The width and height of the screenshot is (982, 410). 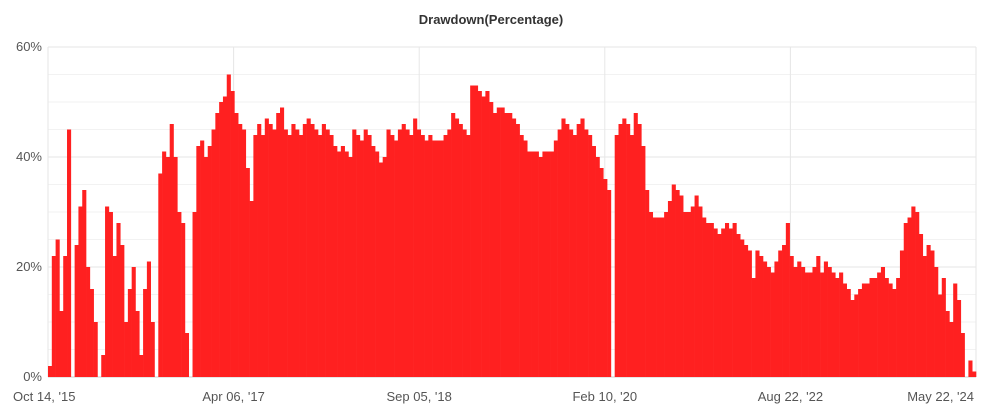 I want to click on y-tick-label: 0%, so click(x=32, y=376).